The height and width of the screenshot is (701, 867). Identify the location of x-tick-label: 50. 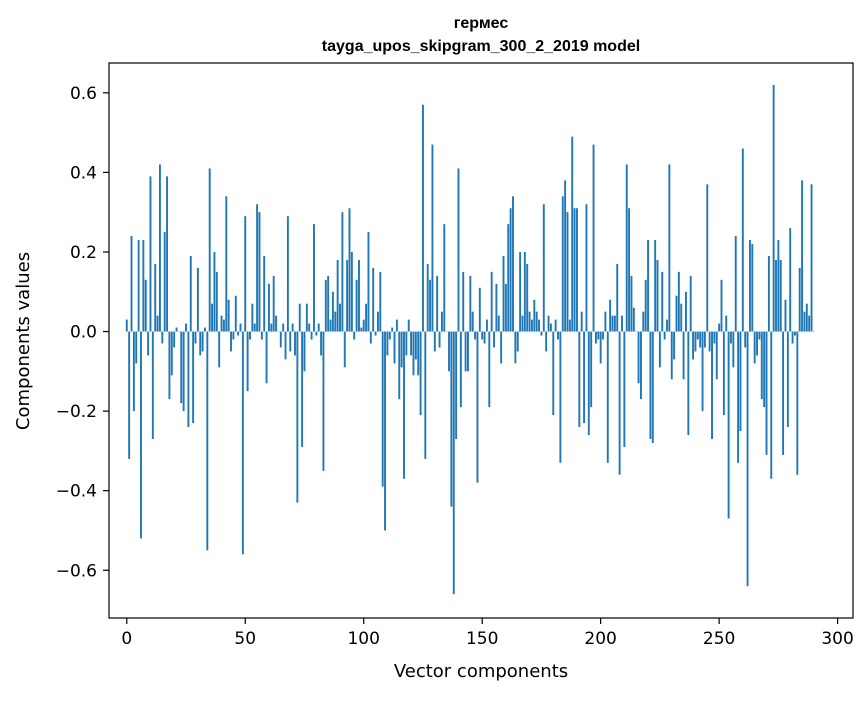
(245, 639).